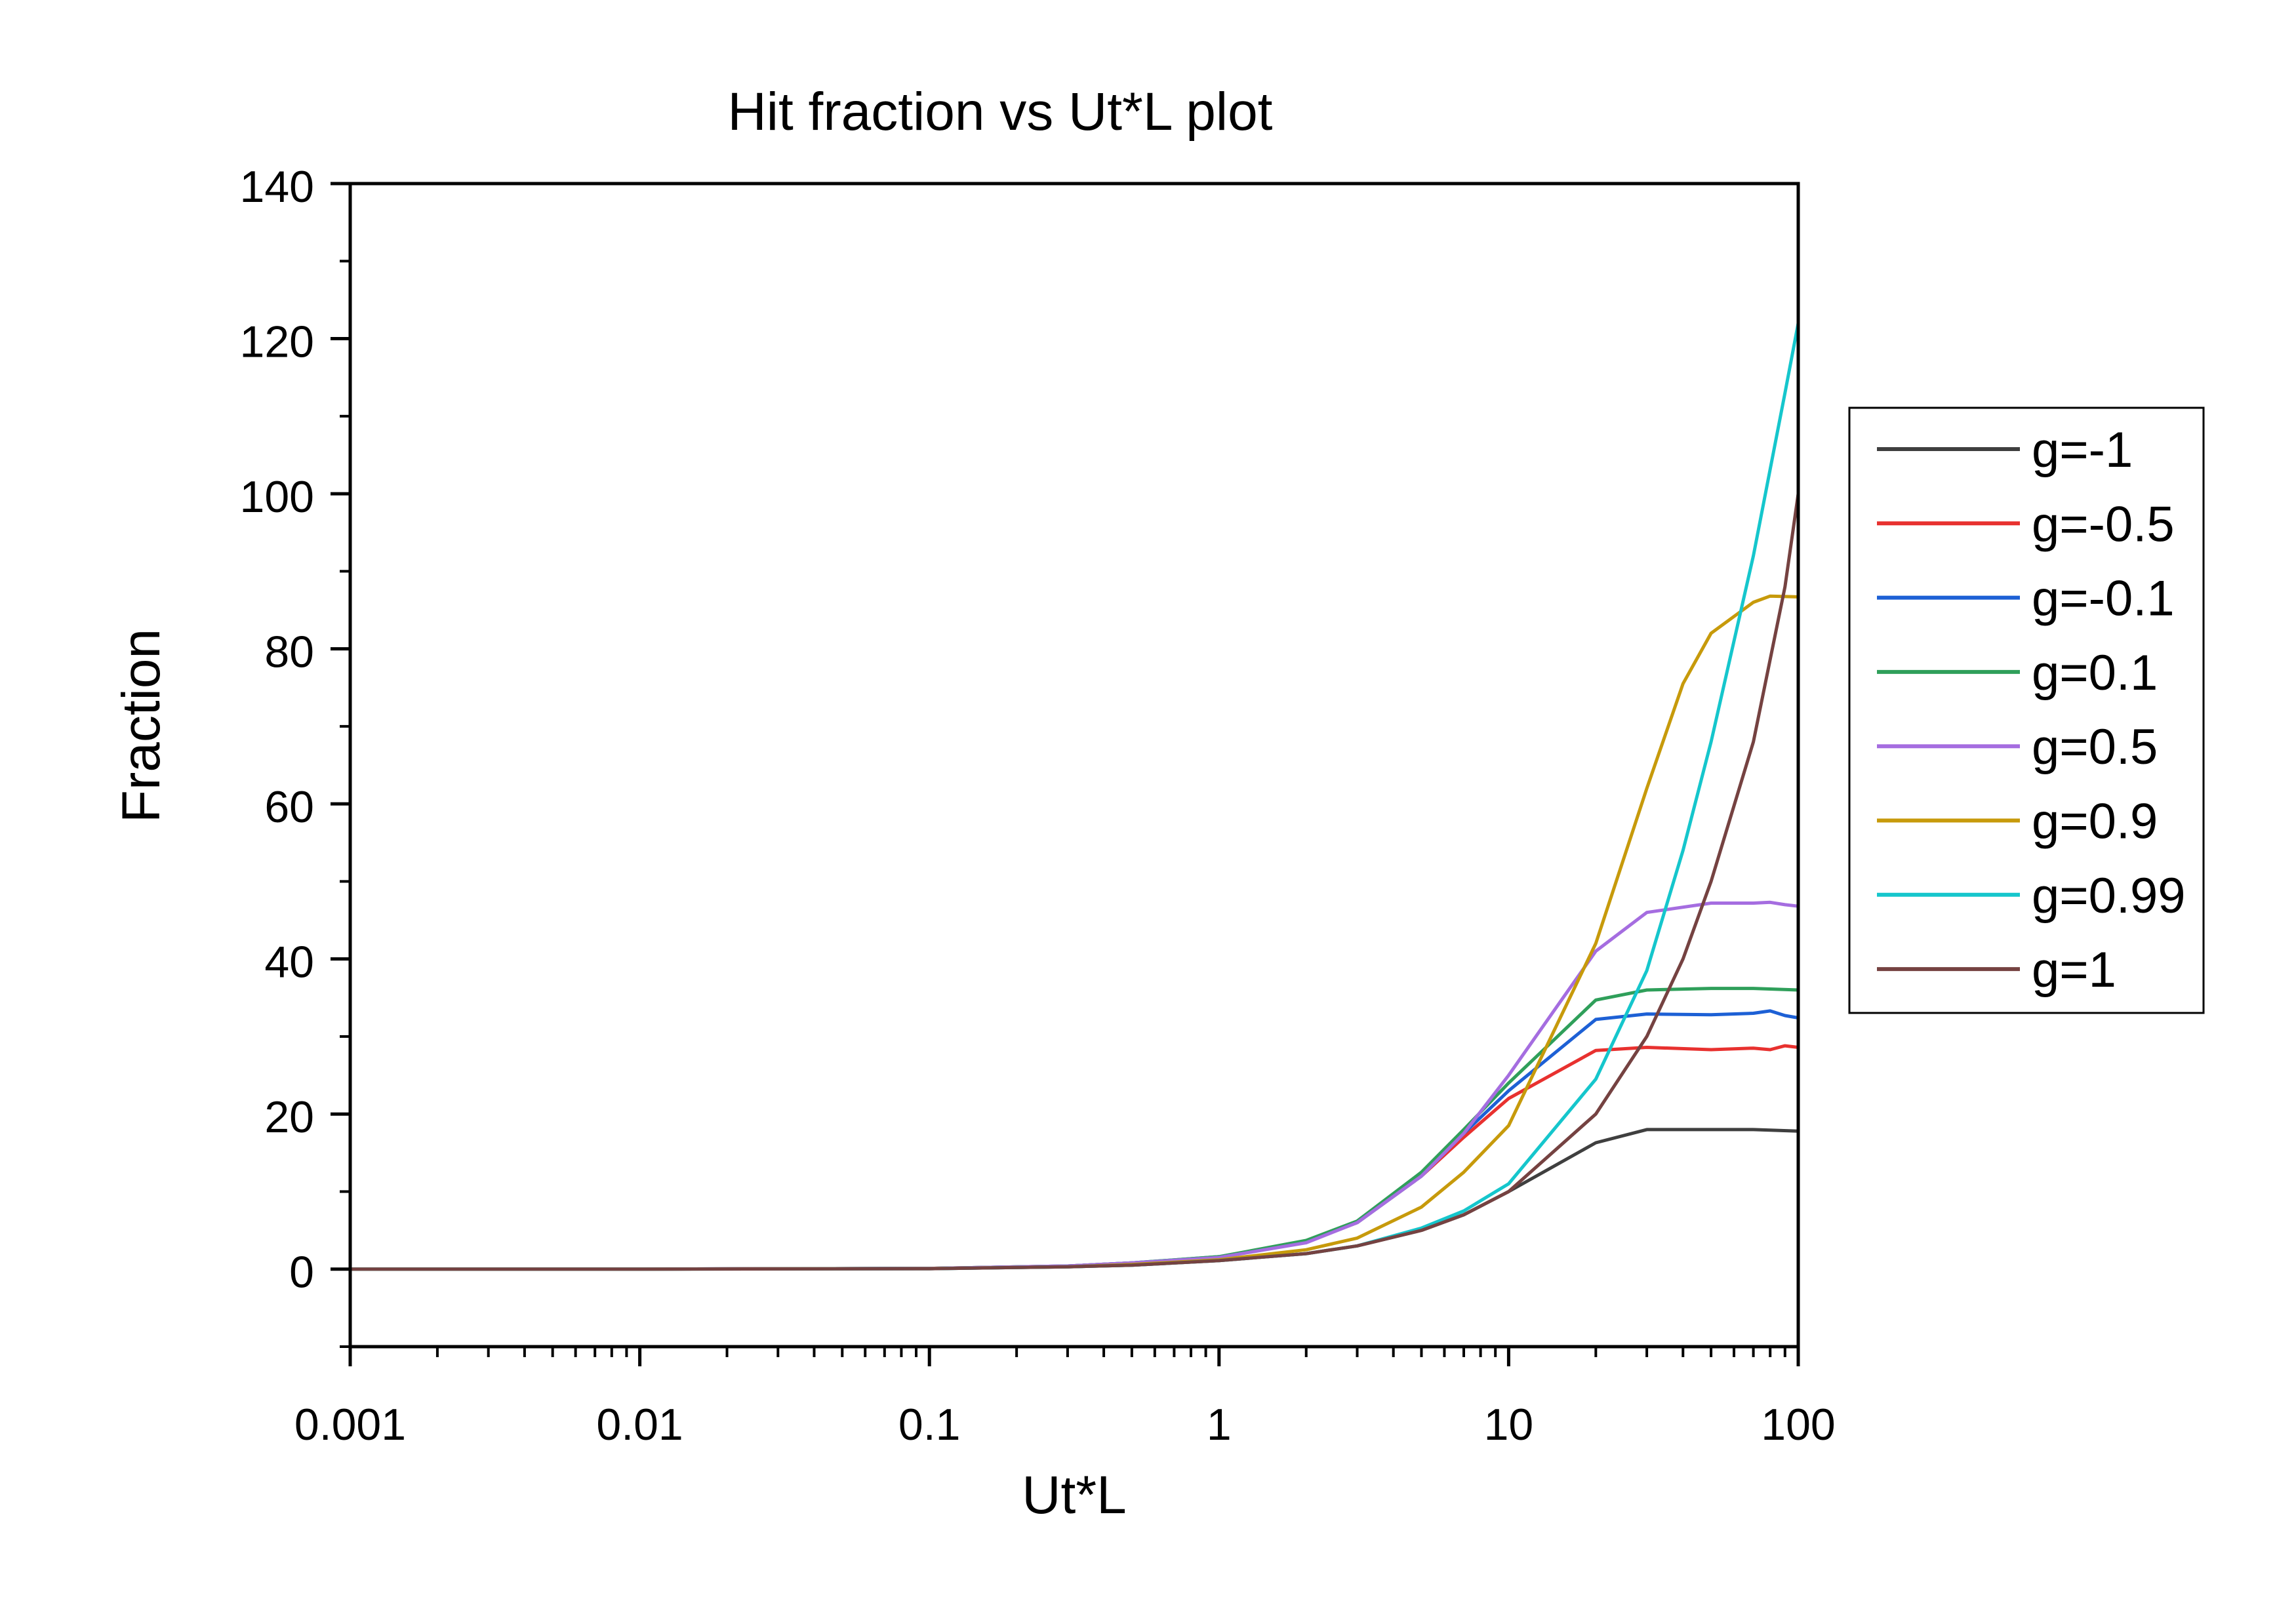 This screenshot has width=2296, height=1603. Describe the element at coordinates (2095, 747) in the screenshot. I see `legend-label: g=0.5` at that location.